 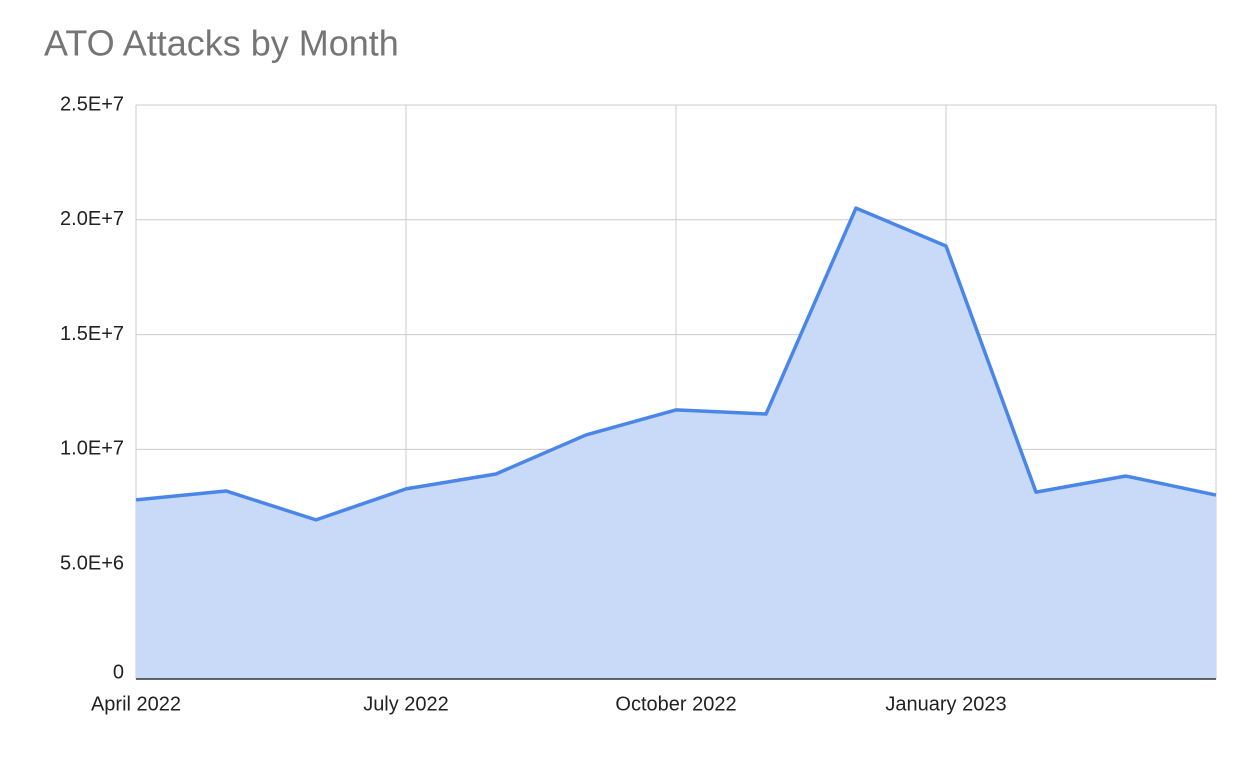 I want to click on x-tick-label: April 2022, so click(x=136, y=704).